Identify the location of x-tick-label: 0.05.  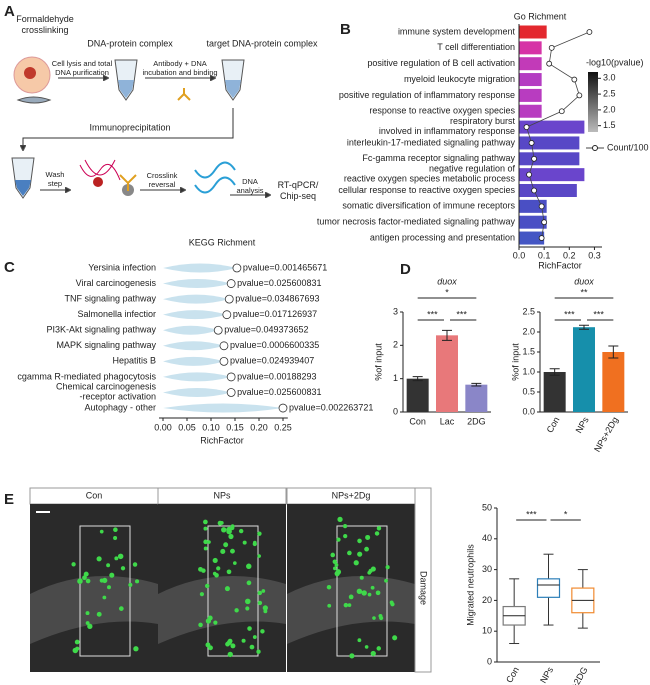
(187, 427).